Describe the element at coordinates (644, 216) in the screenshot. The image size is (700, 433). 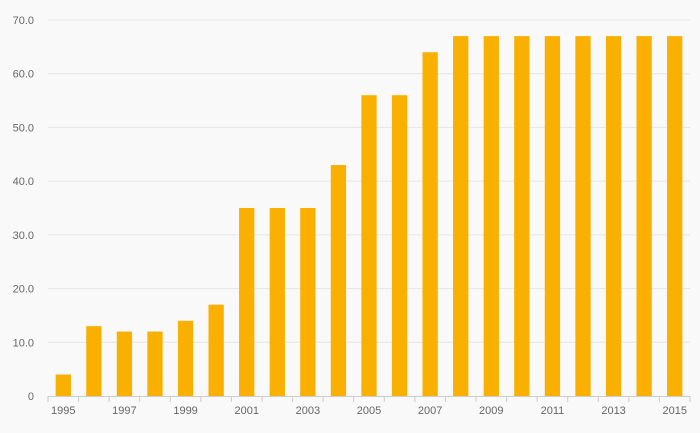
I see `bar-2014` at that location.